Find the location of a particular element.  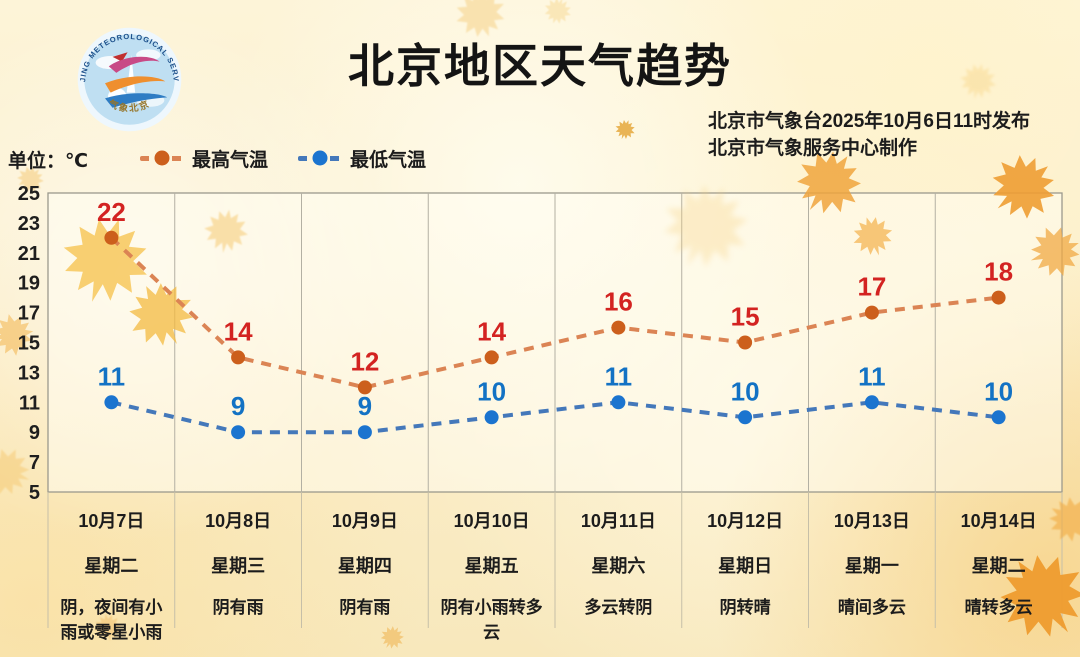

red-arrow-icon is located at coordinates (120, 57).